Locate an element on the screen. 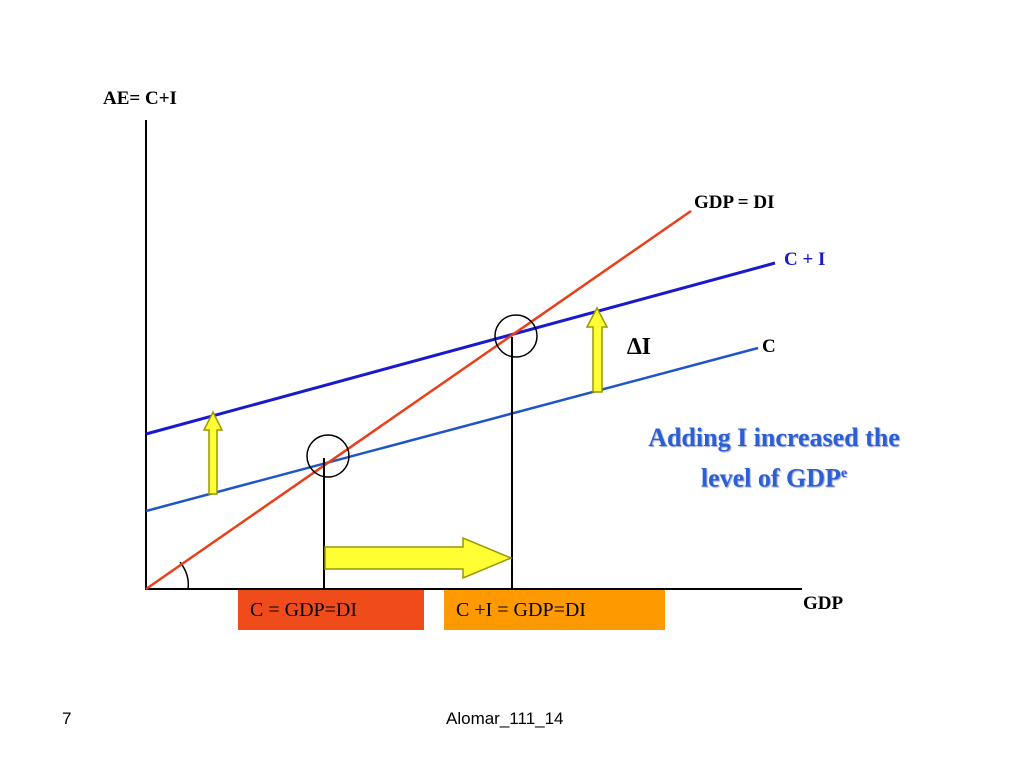  note-line-2: level of GDPe is located at coordinates (774, 476).